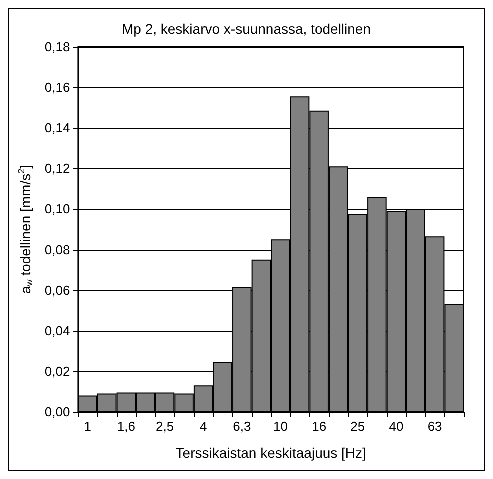 The image size is (493, 479). Describe the element at coordinates (435, 426) in the screenshot. I see `x-tick-label: 63` at that location.